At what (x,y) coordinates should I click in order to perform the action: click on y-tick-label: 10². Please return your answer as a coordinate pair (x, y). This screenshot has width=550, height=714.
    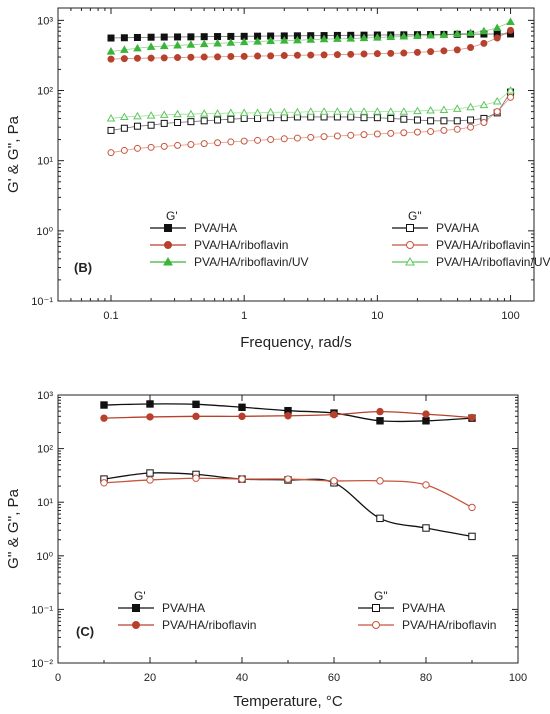
    Looking at the image, I should click on (45, 450).